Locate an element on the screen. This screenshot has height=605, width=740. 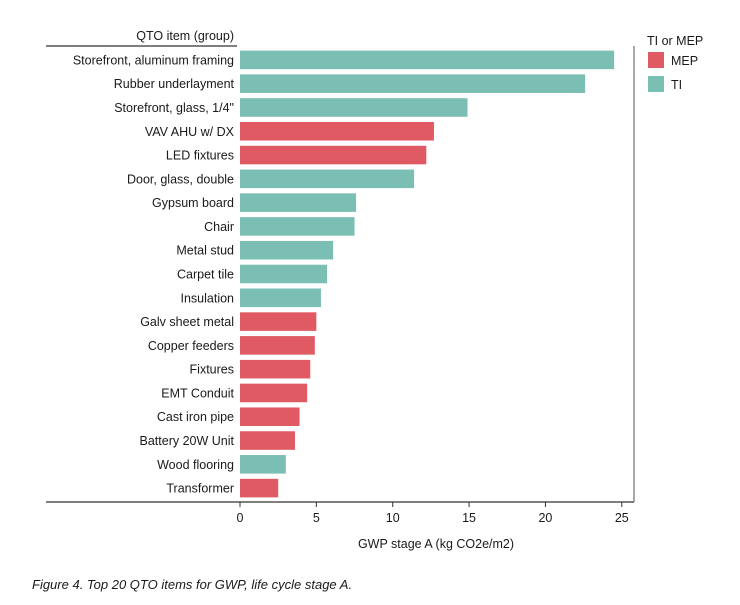
category-label: Carpet tile is located at coordinates (205, 275).